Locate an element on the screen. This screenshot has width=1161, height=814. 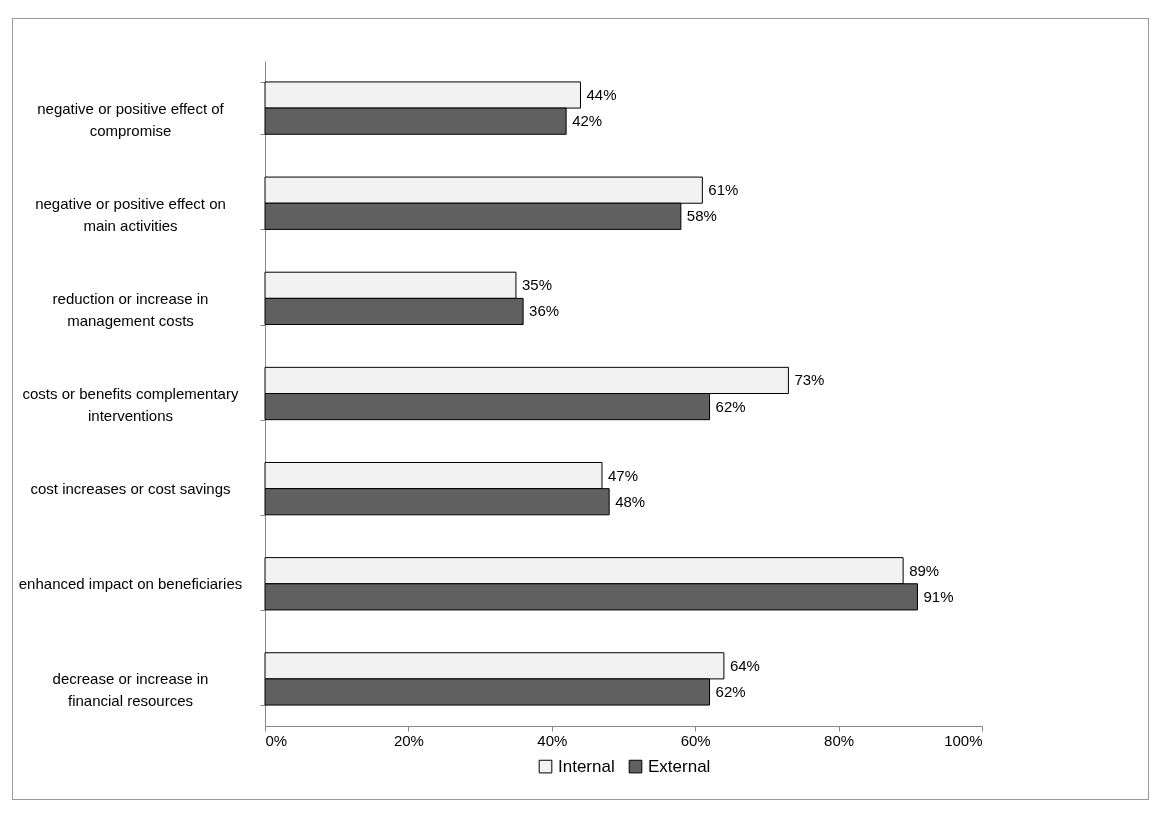
y-tick-label: decrease or increase in financial resources is located at coordinates (130, 690).